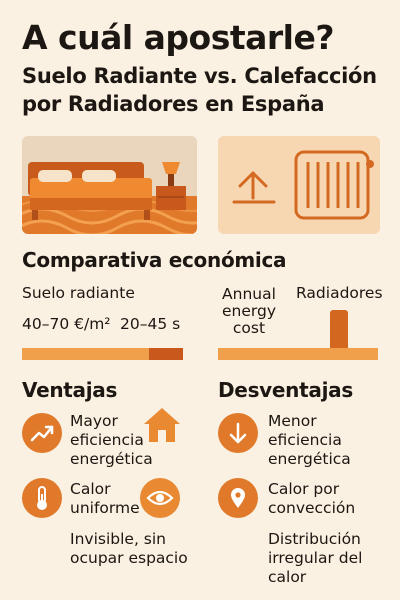 This screenshot has width=400, height=600. Describe the element at coordinates (304, 489) in the screenshot. I see `desventaja-2-line-1: Calor por` at that location.